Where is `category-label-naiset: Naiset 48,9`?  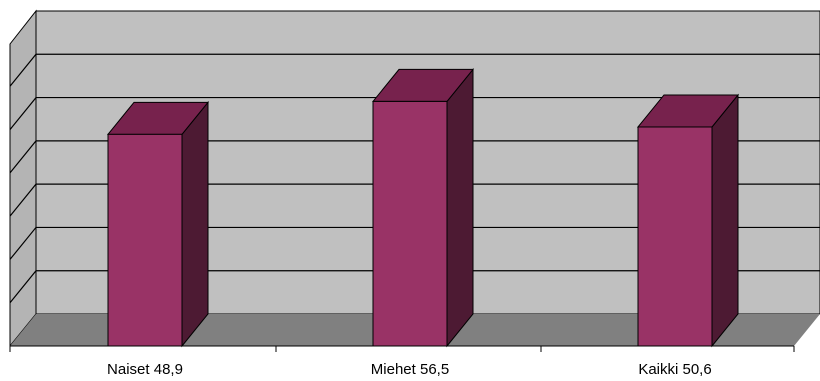 category-label-naiset: Naiset 48,9 is located at coordinates (145, 369).